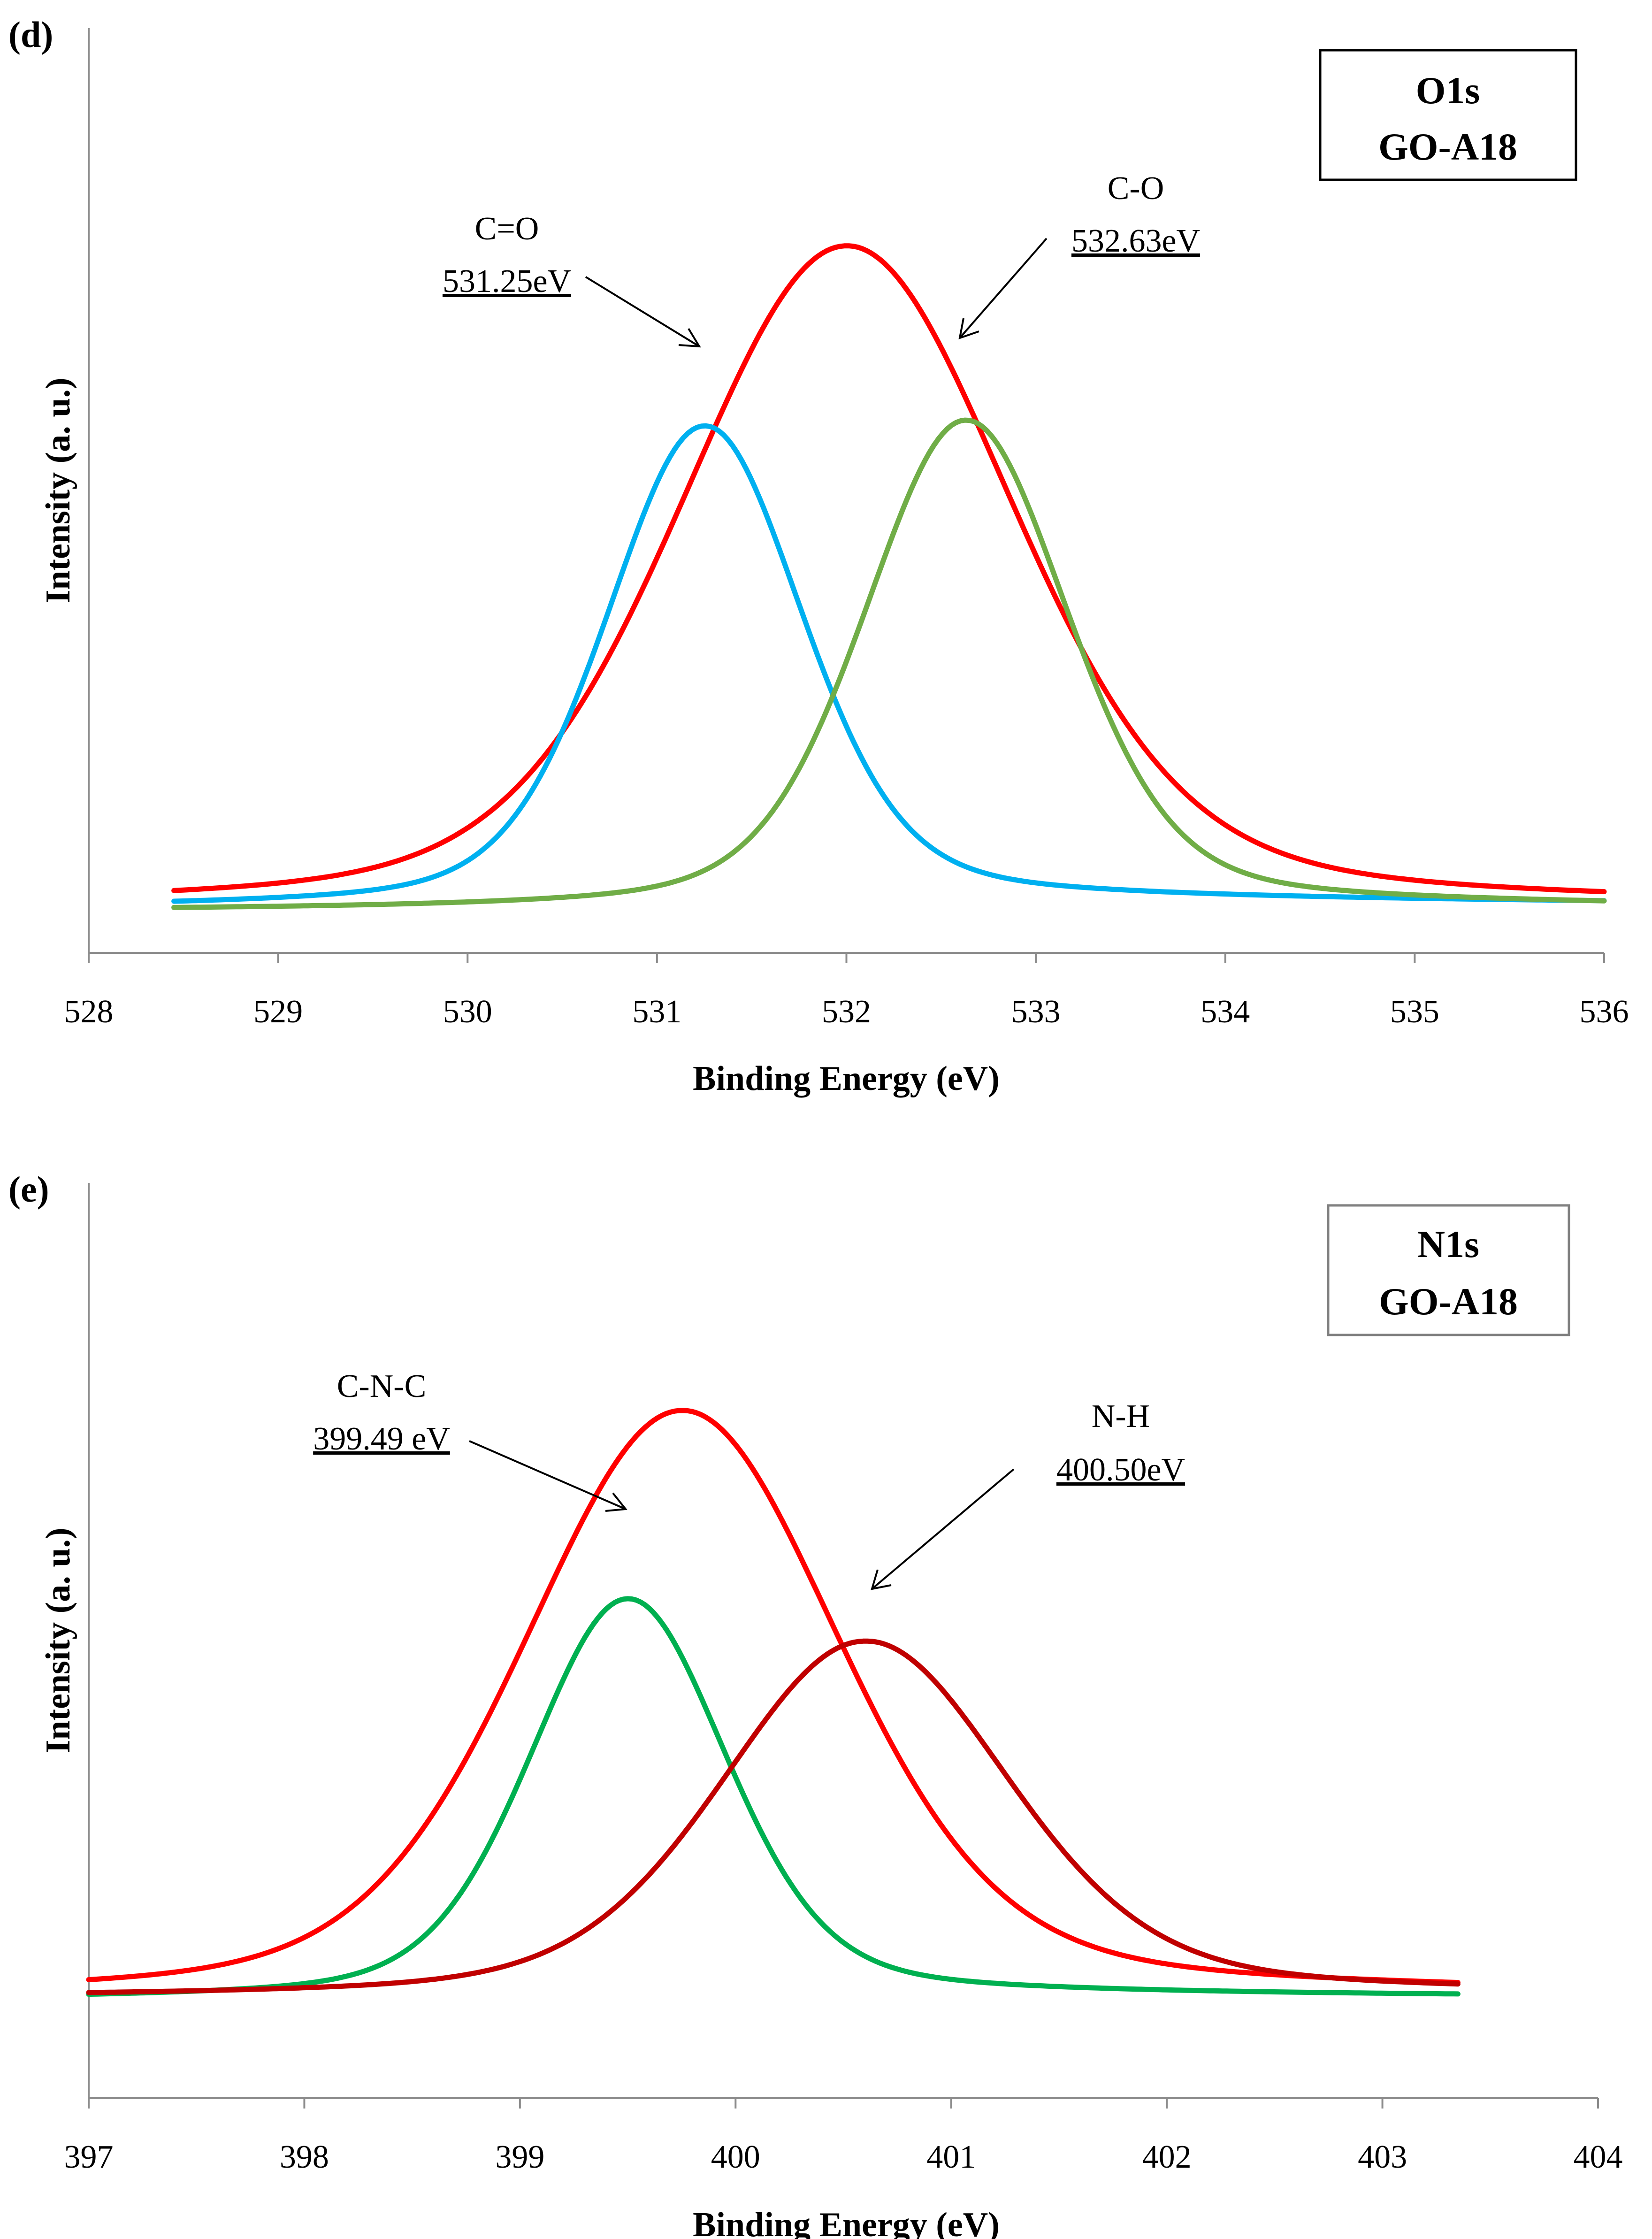 The height and width of the screenshot is (2239, 1652). What do you see at coordinates (507, 281) in the screenshot?
I see `annotation-value: 531.25eV` at bounding box center [507, 281].